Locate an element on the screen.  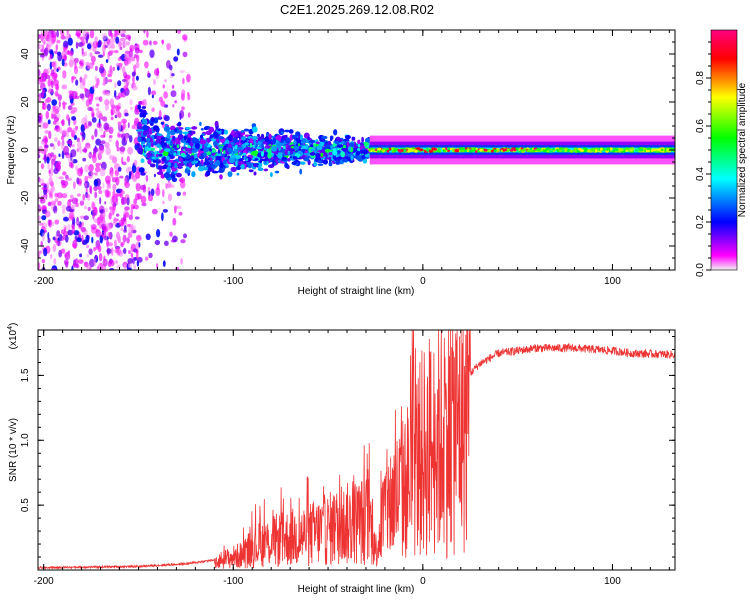
y-tick-label: 0 is located at coordinates (25, 150).